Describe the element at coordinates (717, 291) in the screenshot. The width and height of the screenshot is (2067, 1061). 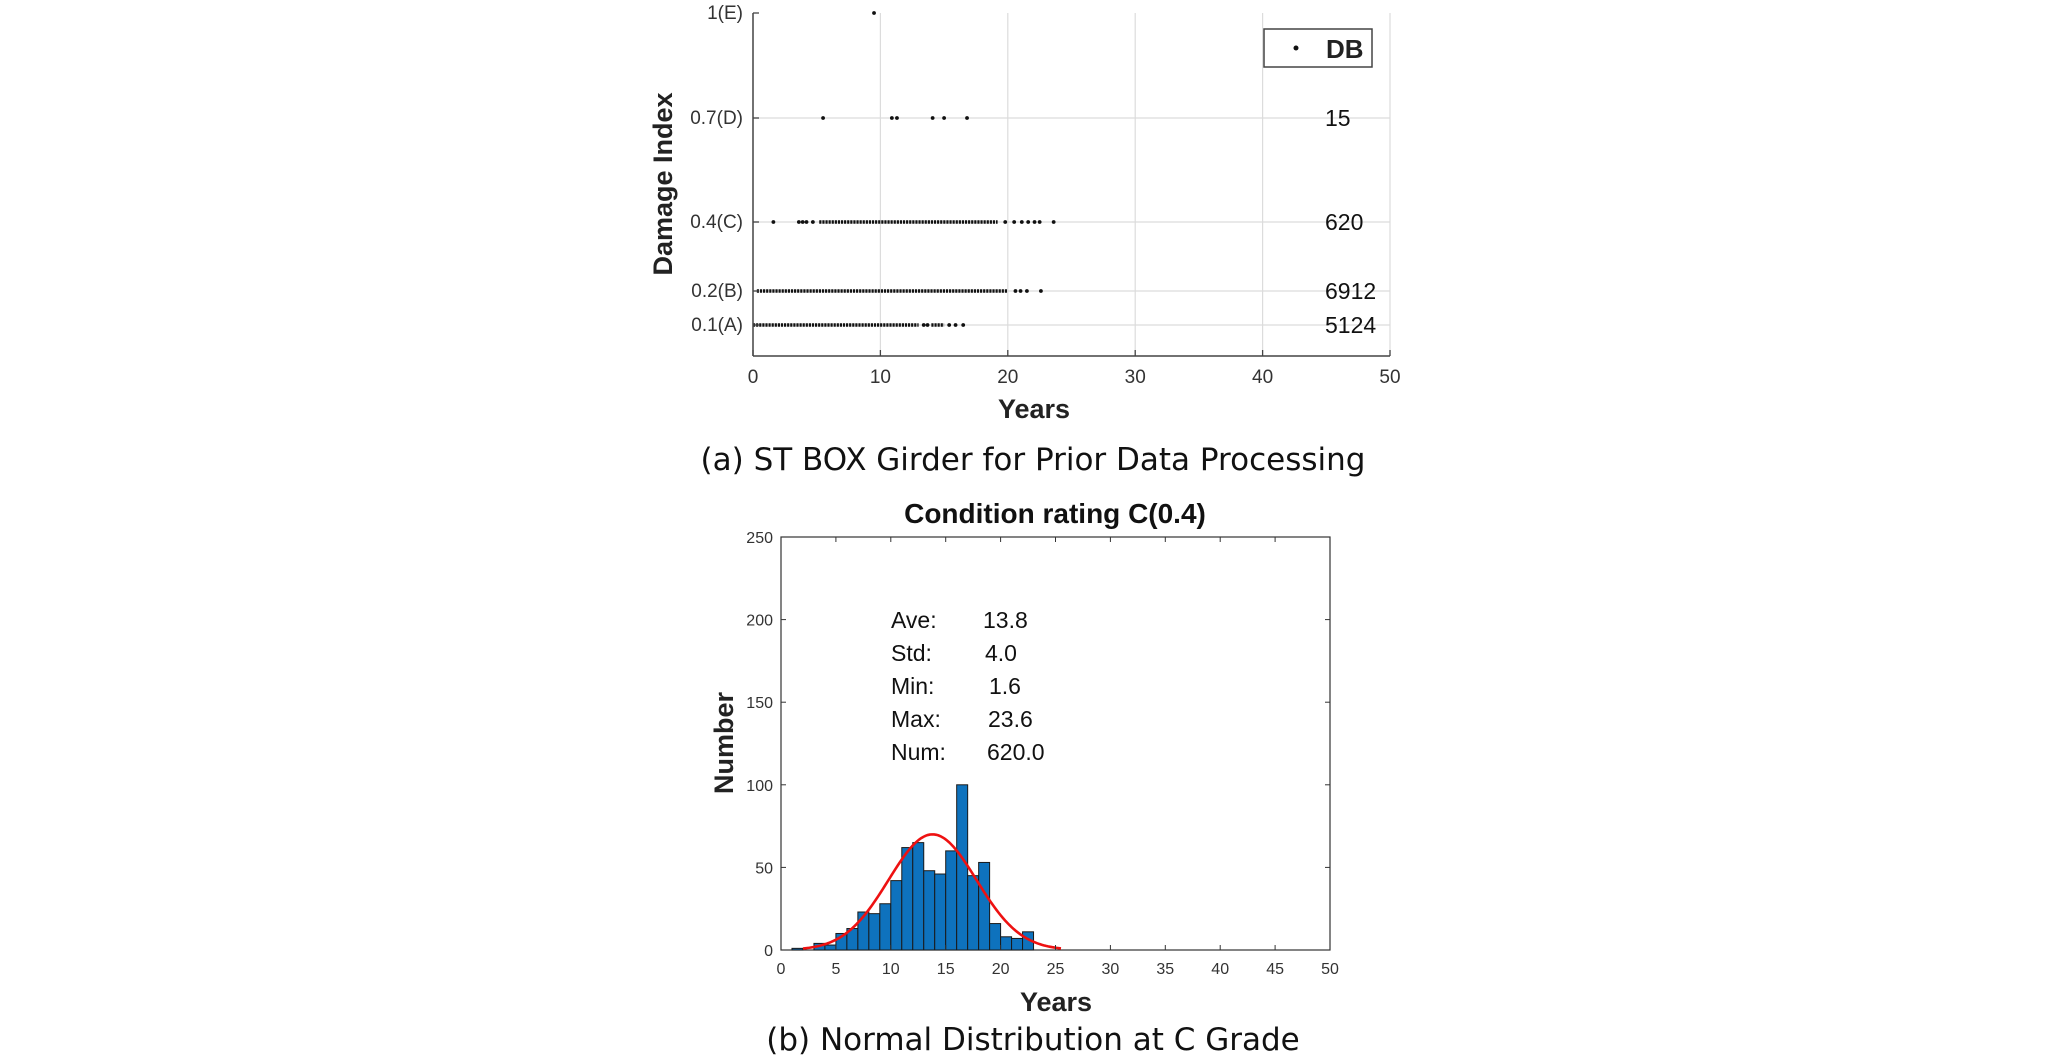
I see `y-tick-label: 0.2(B)` at that location.